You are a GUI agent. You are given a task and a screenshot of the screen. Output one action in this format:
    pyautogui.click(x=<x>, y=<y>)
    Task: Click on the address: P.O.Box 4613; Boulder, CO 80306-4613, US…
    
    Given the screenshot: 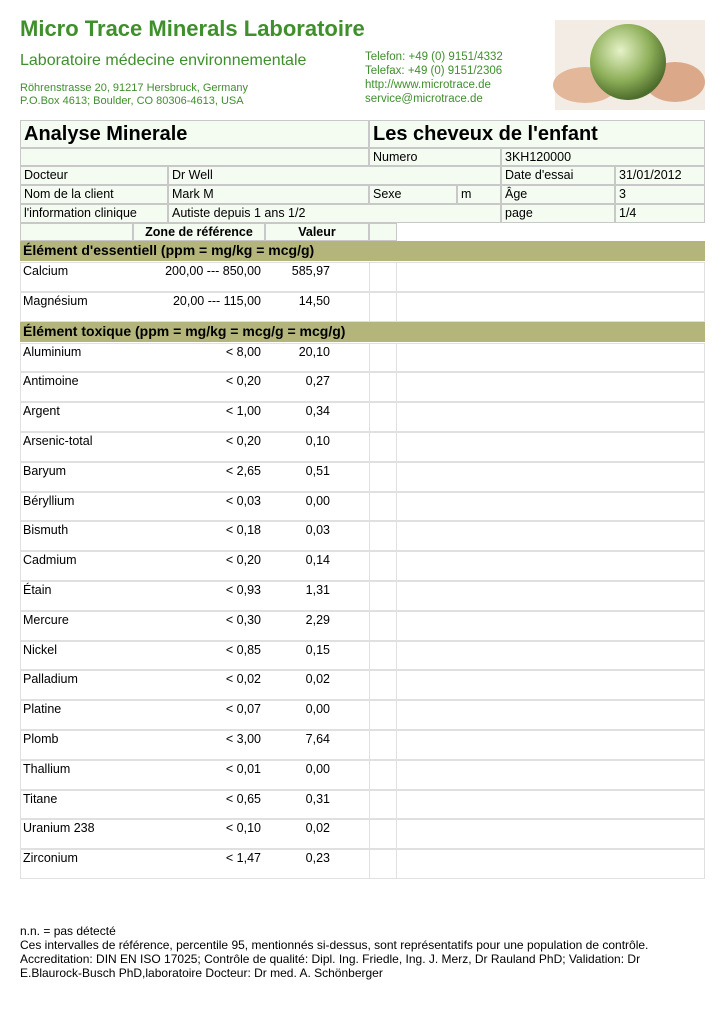 What is the action you would take?
    pyautogui.click(x=132, y=101)
    